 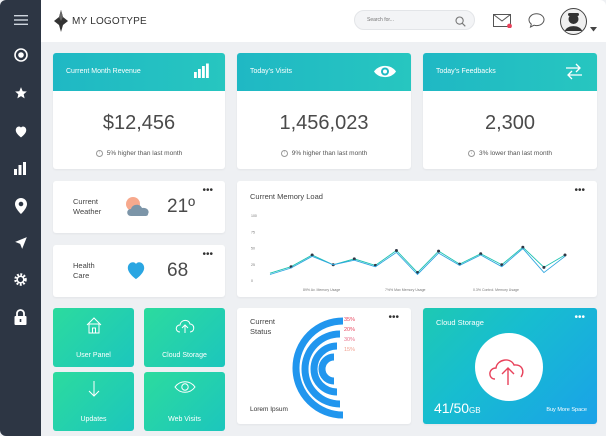 I want to click on stat-card-change: ↓ 3% lower than last month, so click(x=510, y=153).